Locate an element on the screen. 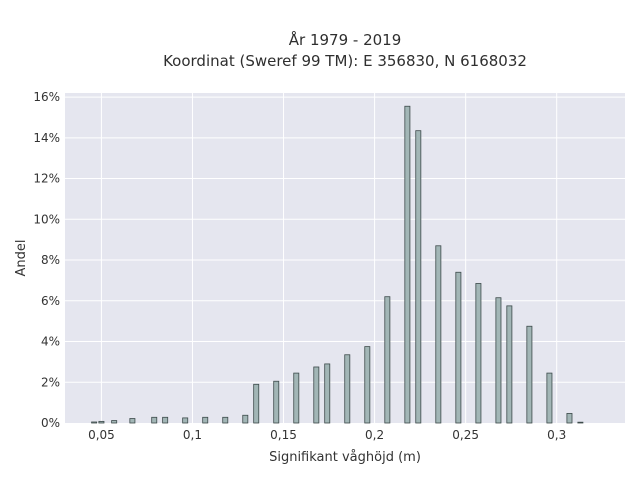  y-axis-label: Andel is located at coordinates (21, 258).